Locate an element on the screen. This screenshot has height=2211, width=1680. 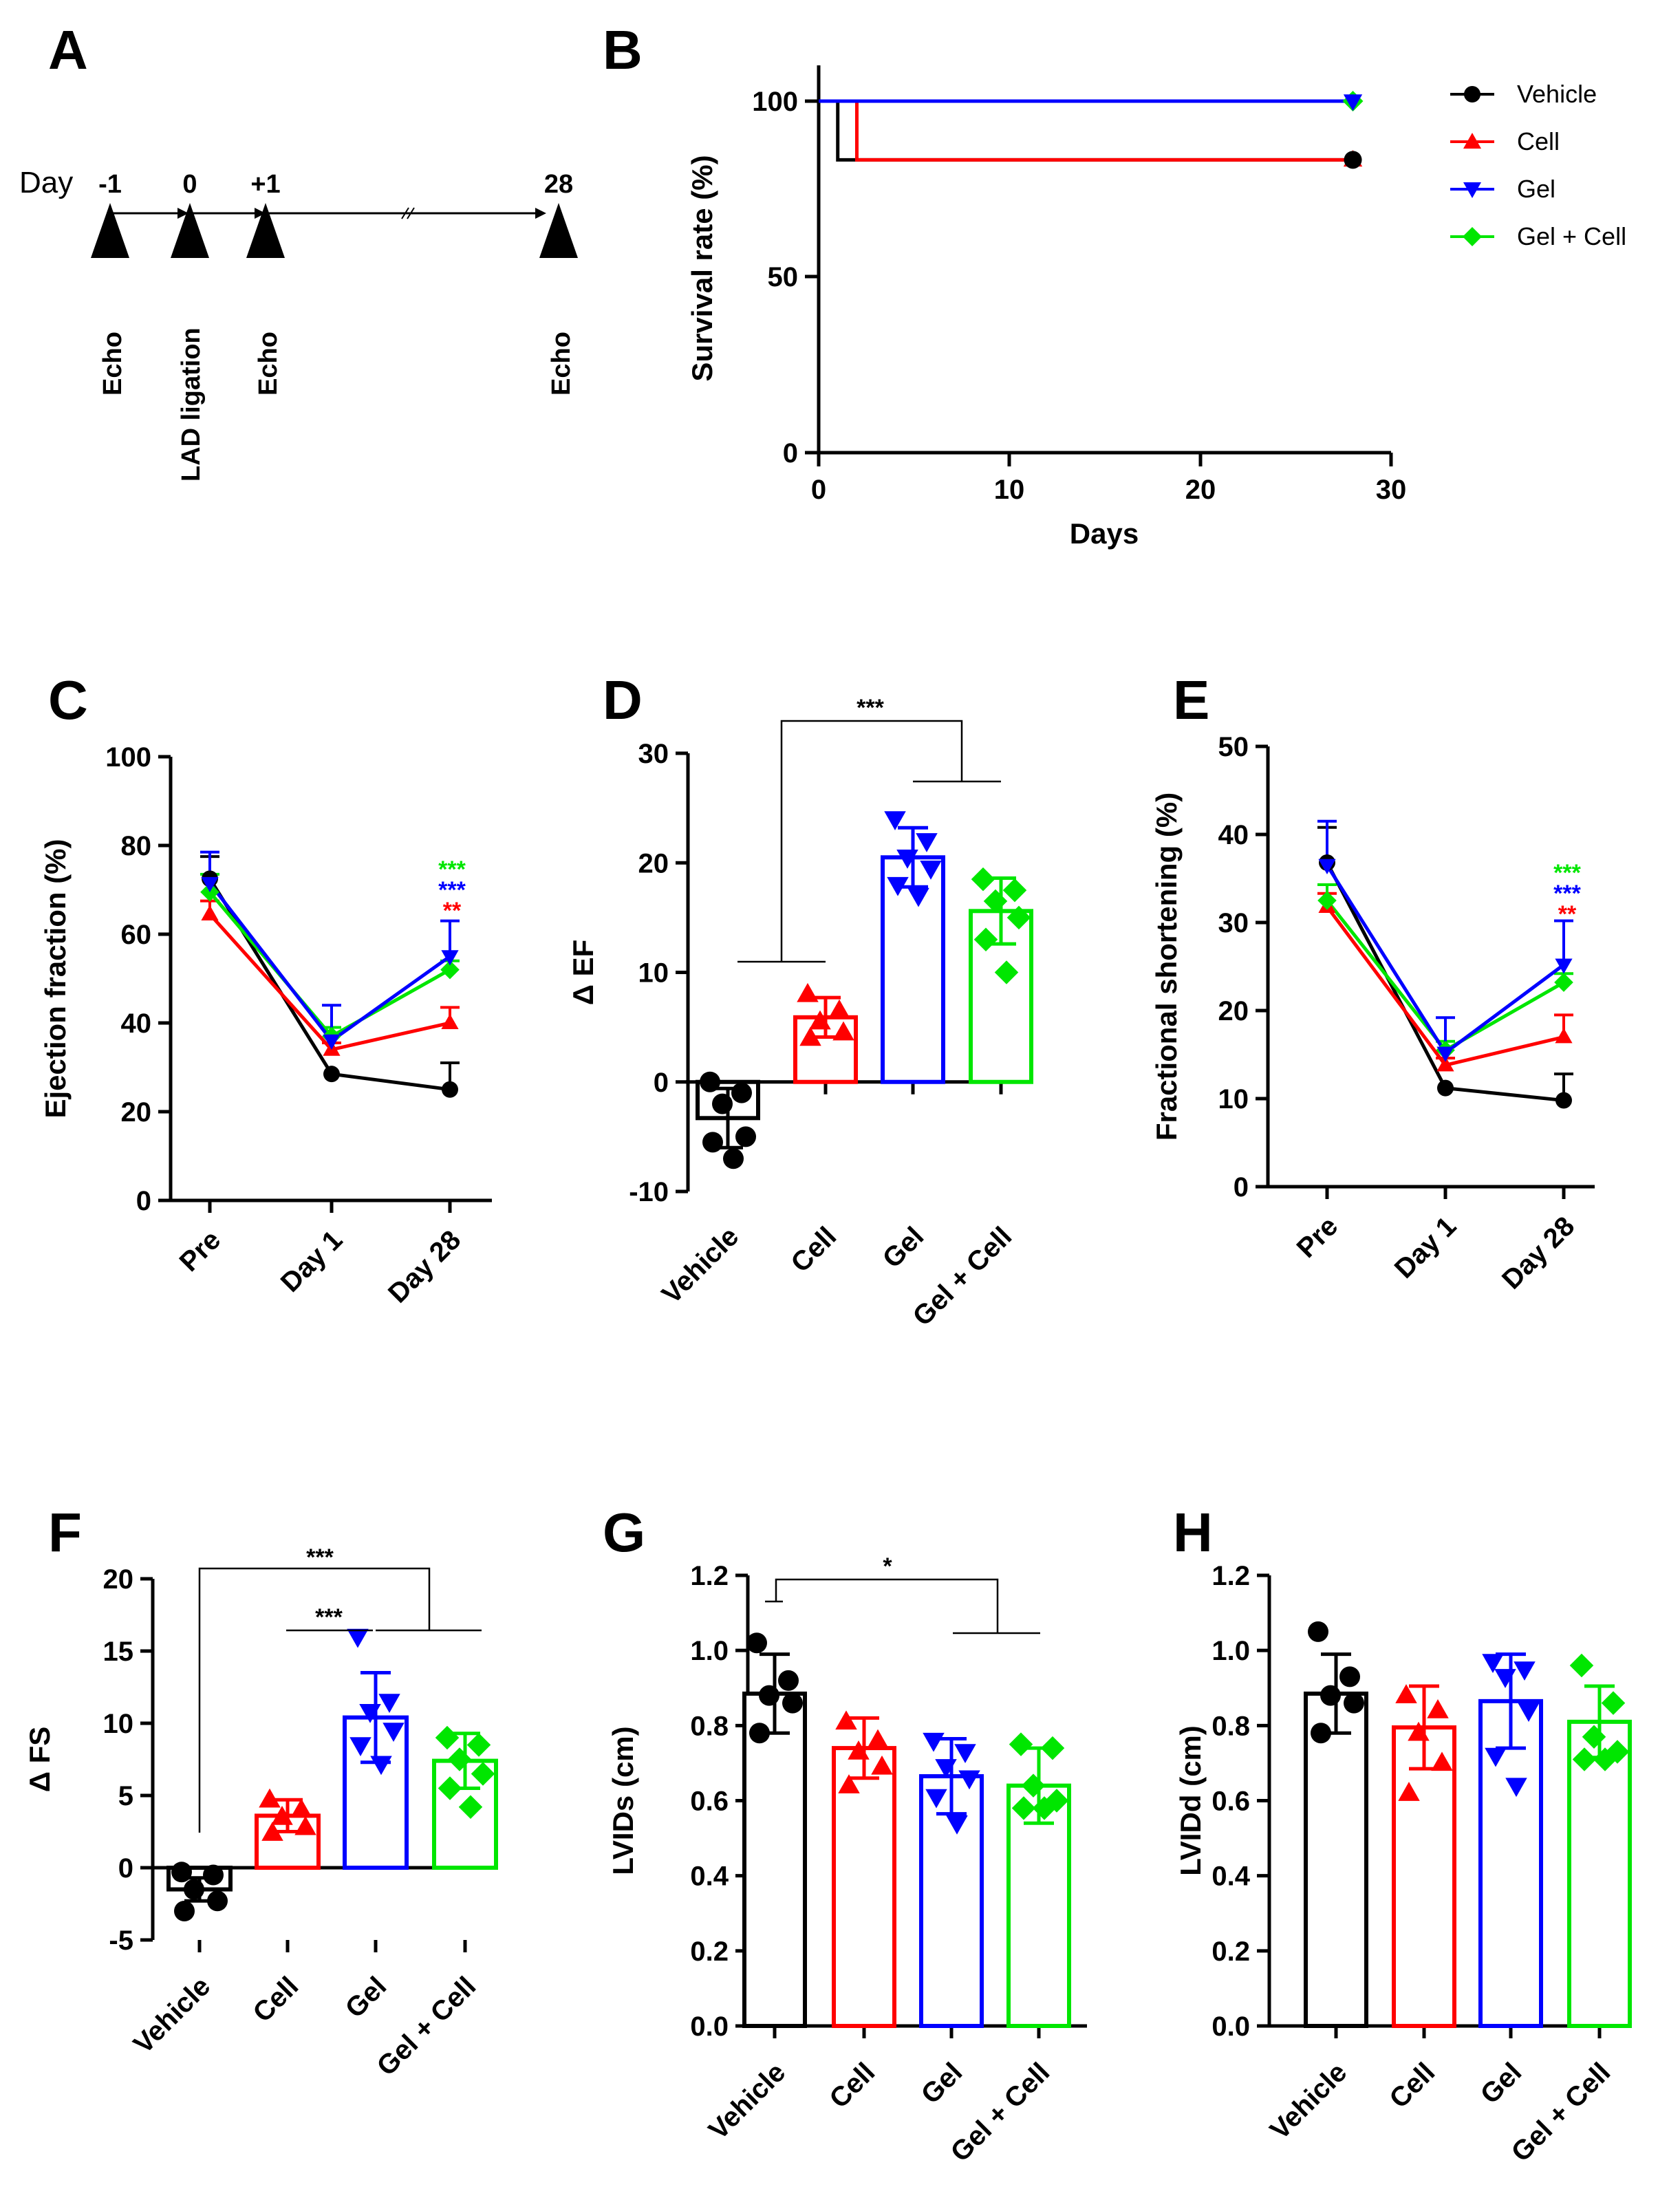
panel-f-y-tick-label: 10 is located at coordinates (118, 1724).